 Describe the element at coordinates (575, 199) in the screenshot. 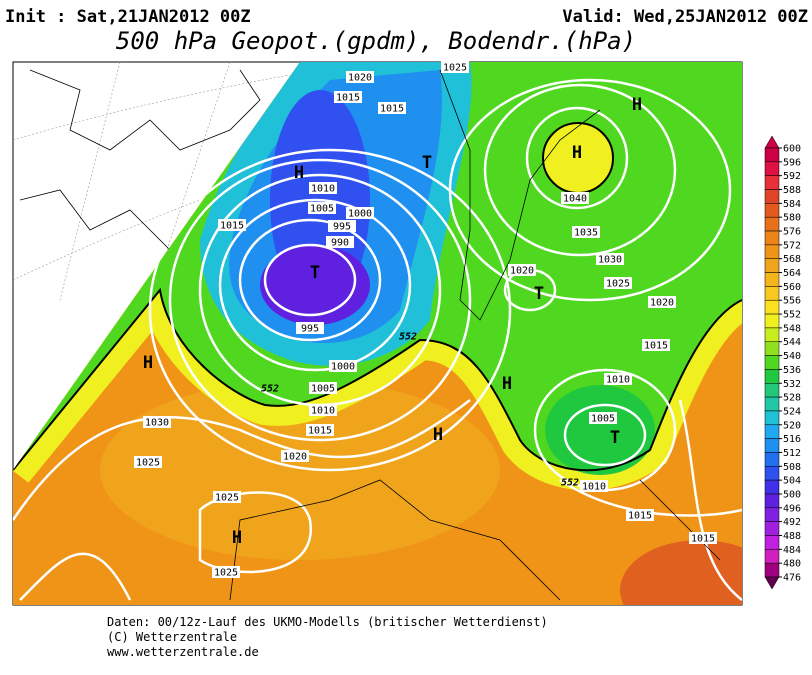

I see `isobar-label: 1040` at that location.